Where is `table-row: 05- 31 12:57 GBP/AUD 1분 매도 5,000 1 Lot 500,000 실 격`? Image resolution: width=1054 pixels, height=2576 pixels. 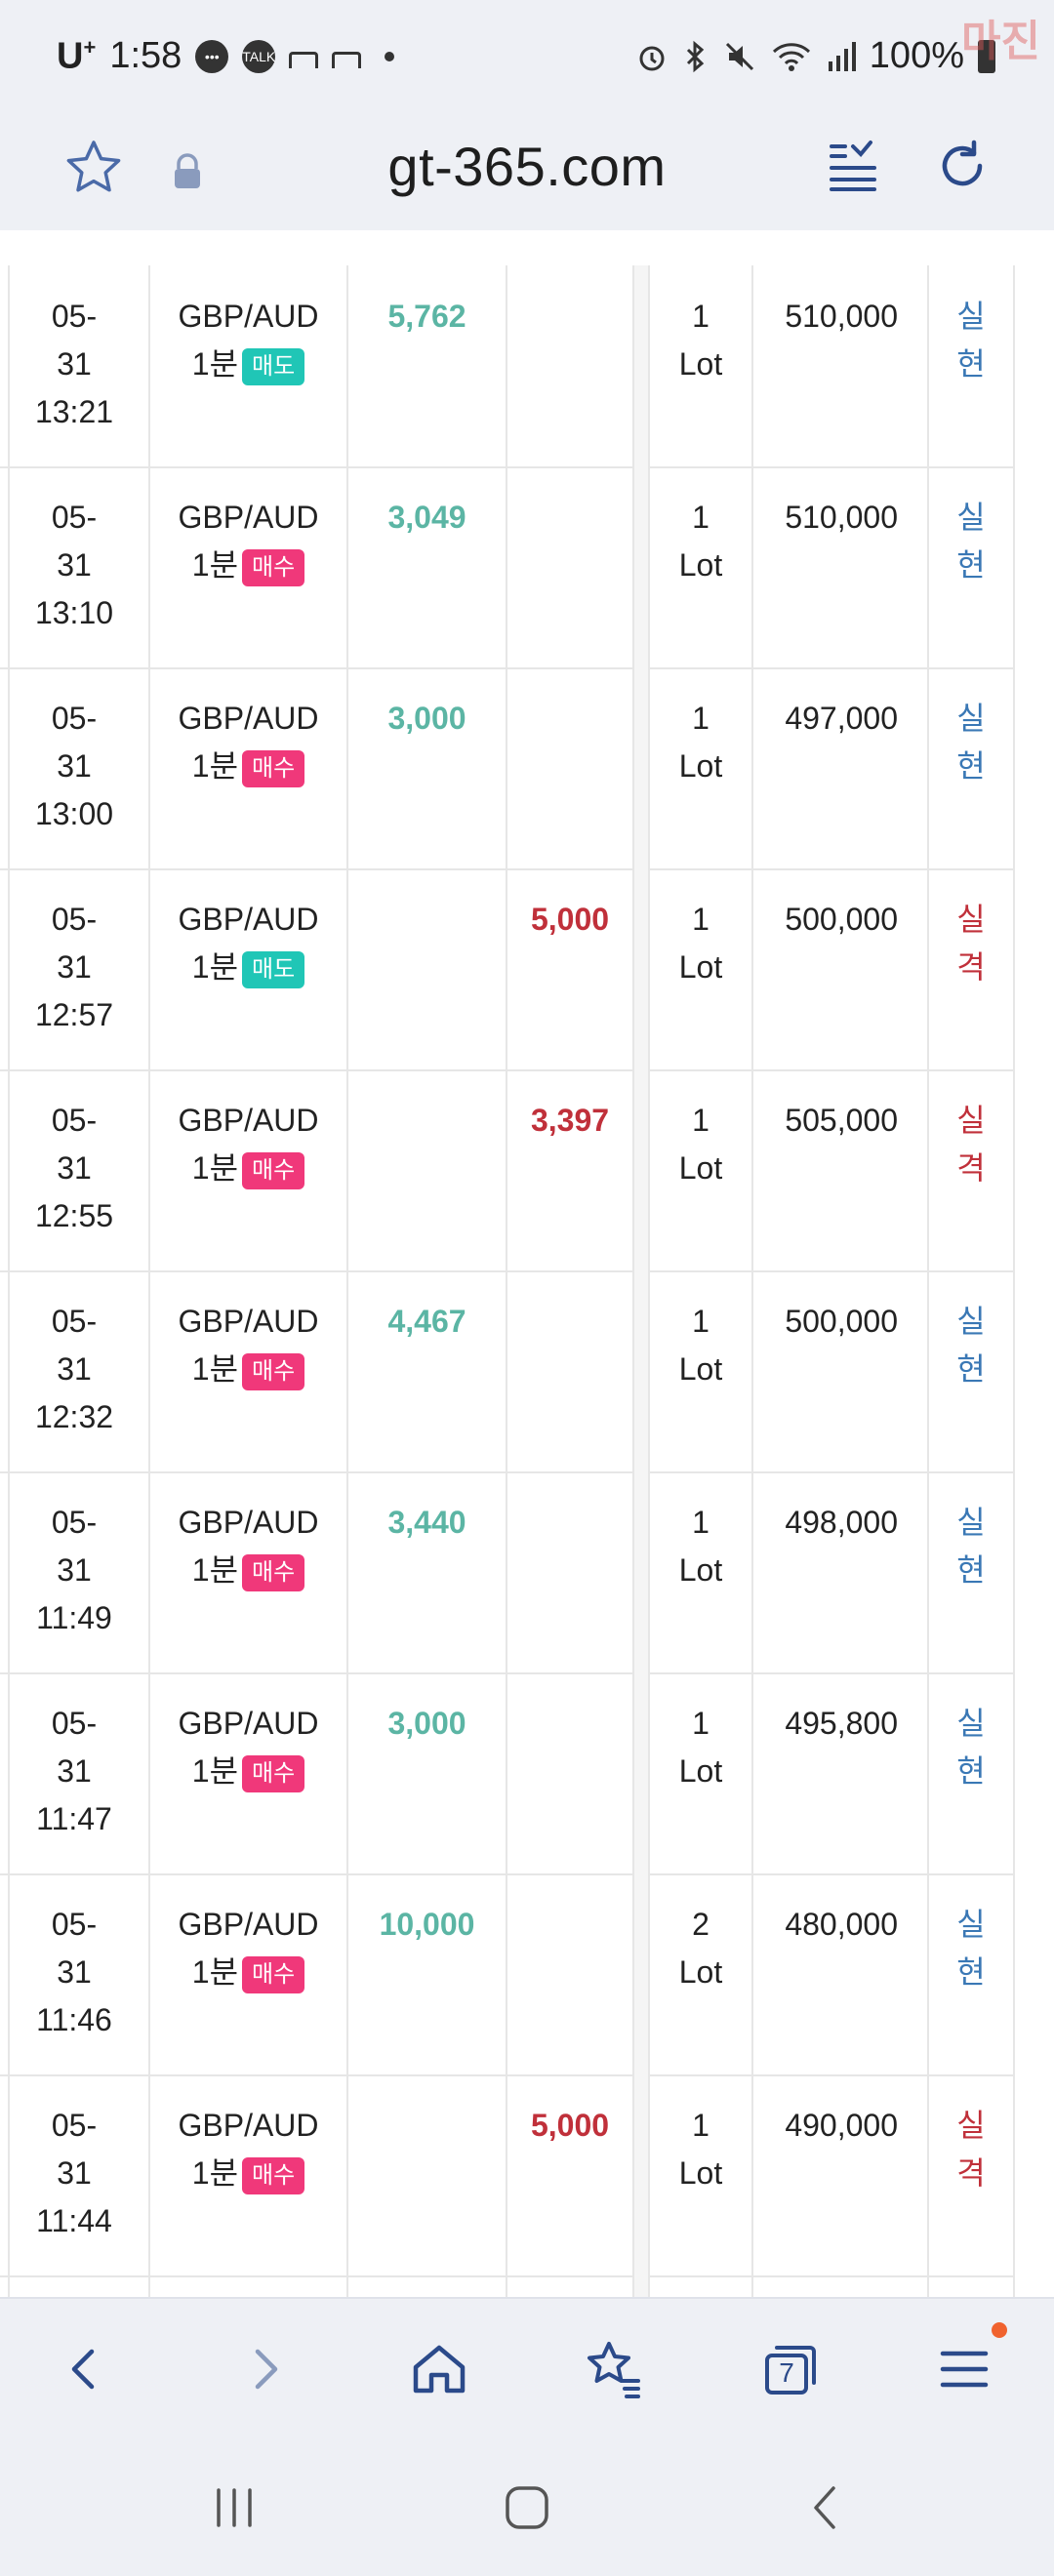 table-row: 05- 31 12:57 GBP/AUD 1분 매도 5,000 1 Lot 500,000 실 격 is located at coordinates (507, 969).